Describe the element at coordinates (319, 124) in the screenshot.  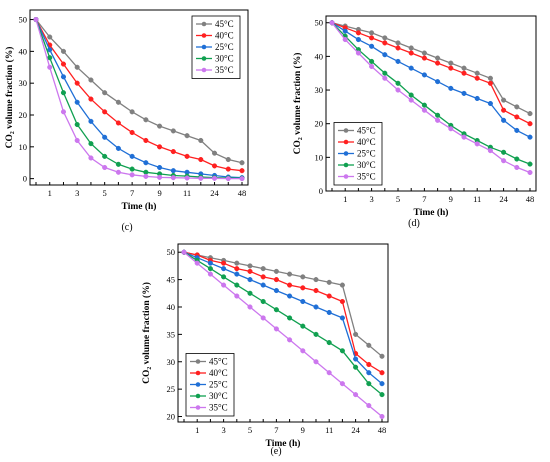
I see `y-tick-label: 20` at that location.